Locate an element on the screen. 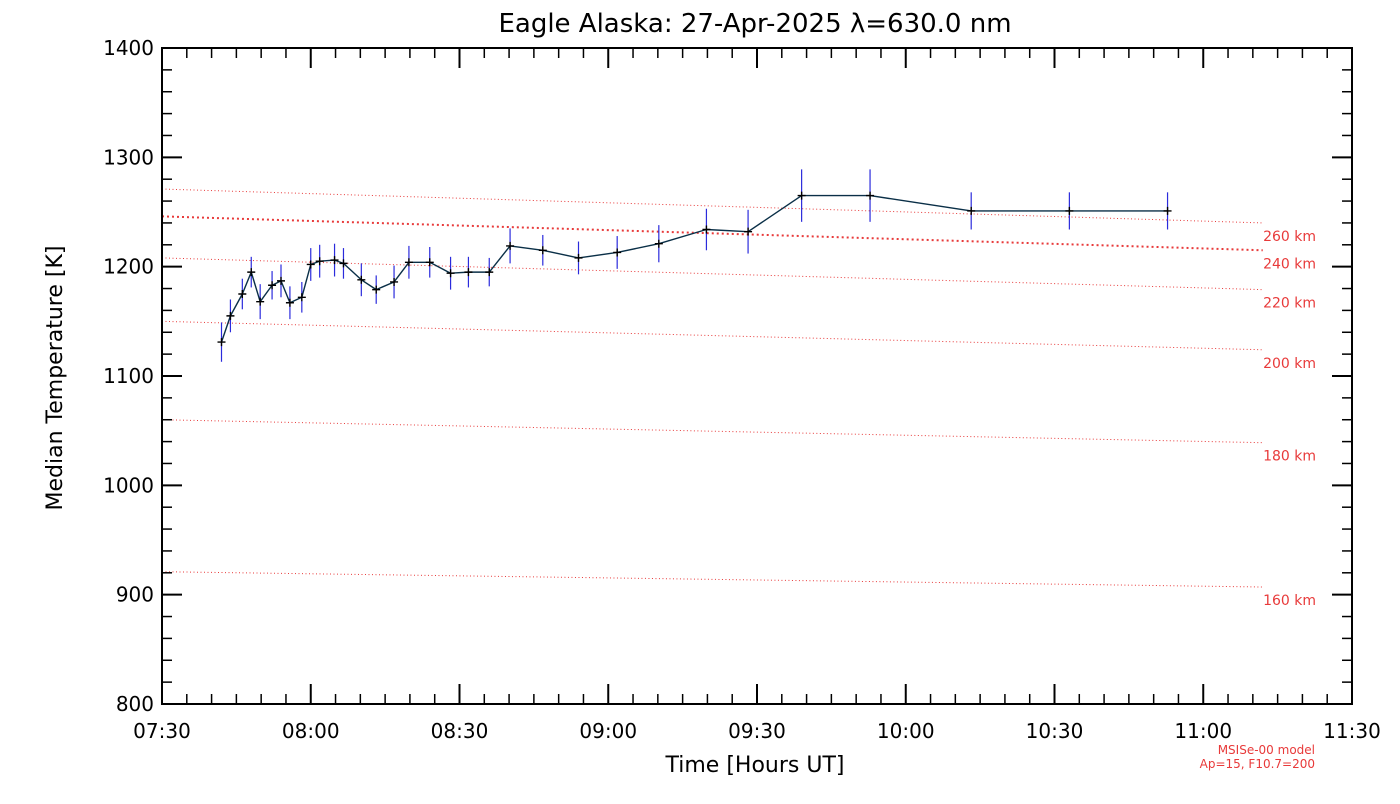 This screenshot has height=804, width=1400. x-tick-label-3: 09:00 is located at coordinates (608, 731).